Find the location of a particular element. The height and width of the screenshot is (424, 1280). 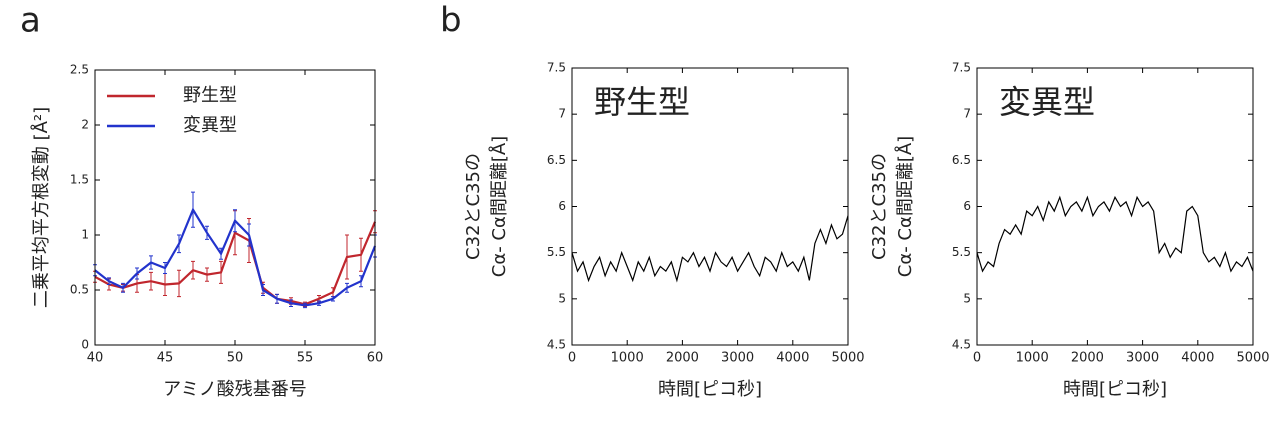

x-tick-label: 50 is located at coordinates (235, 358).